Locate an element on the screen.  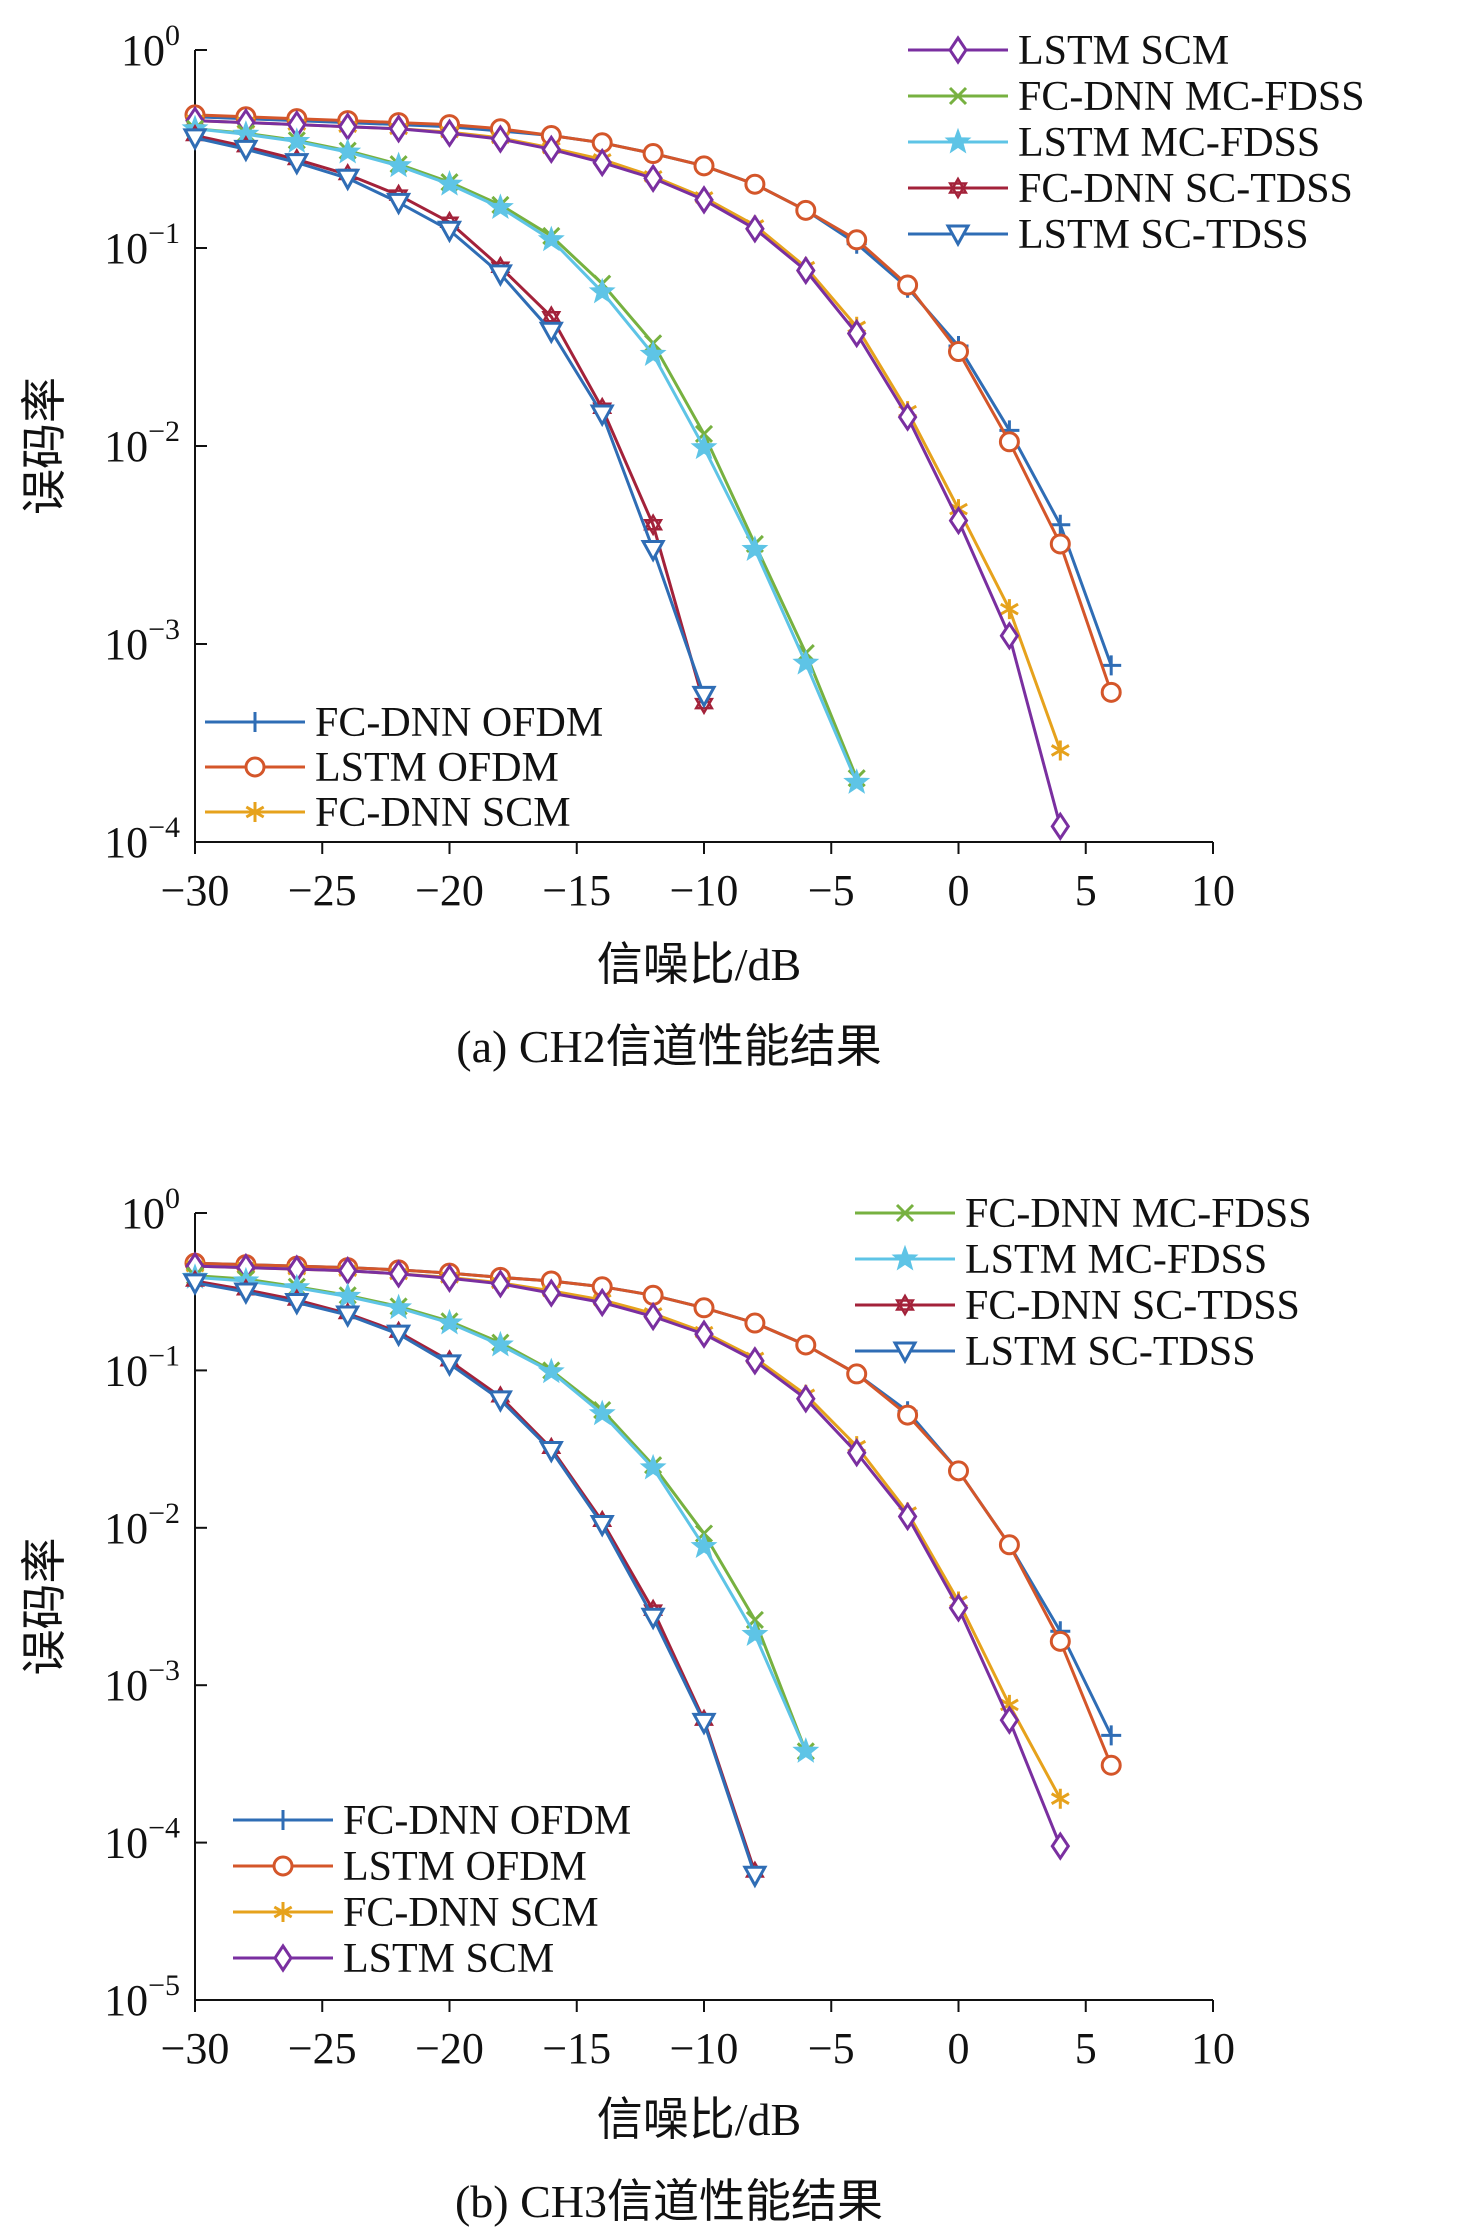
y-axis-label: 误码率 is located at coordinates (44, 446).